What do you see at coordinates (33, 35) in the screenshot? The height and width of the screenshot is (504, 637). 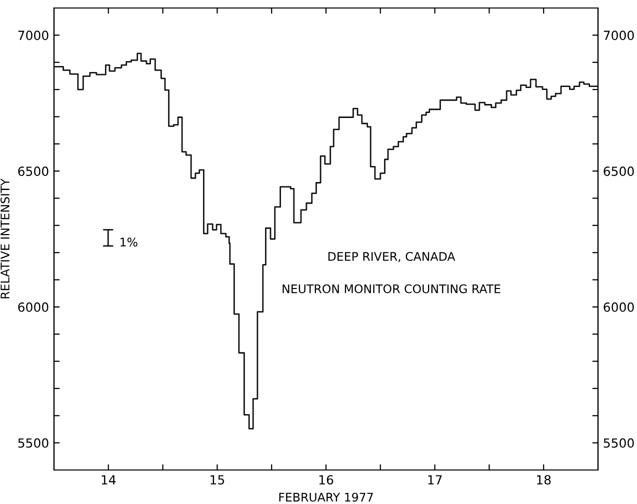 I see `y-tick-label: 7000` at bounding box center [33, 35].